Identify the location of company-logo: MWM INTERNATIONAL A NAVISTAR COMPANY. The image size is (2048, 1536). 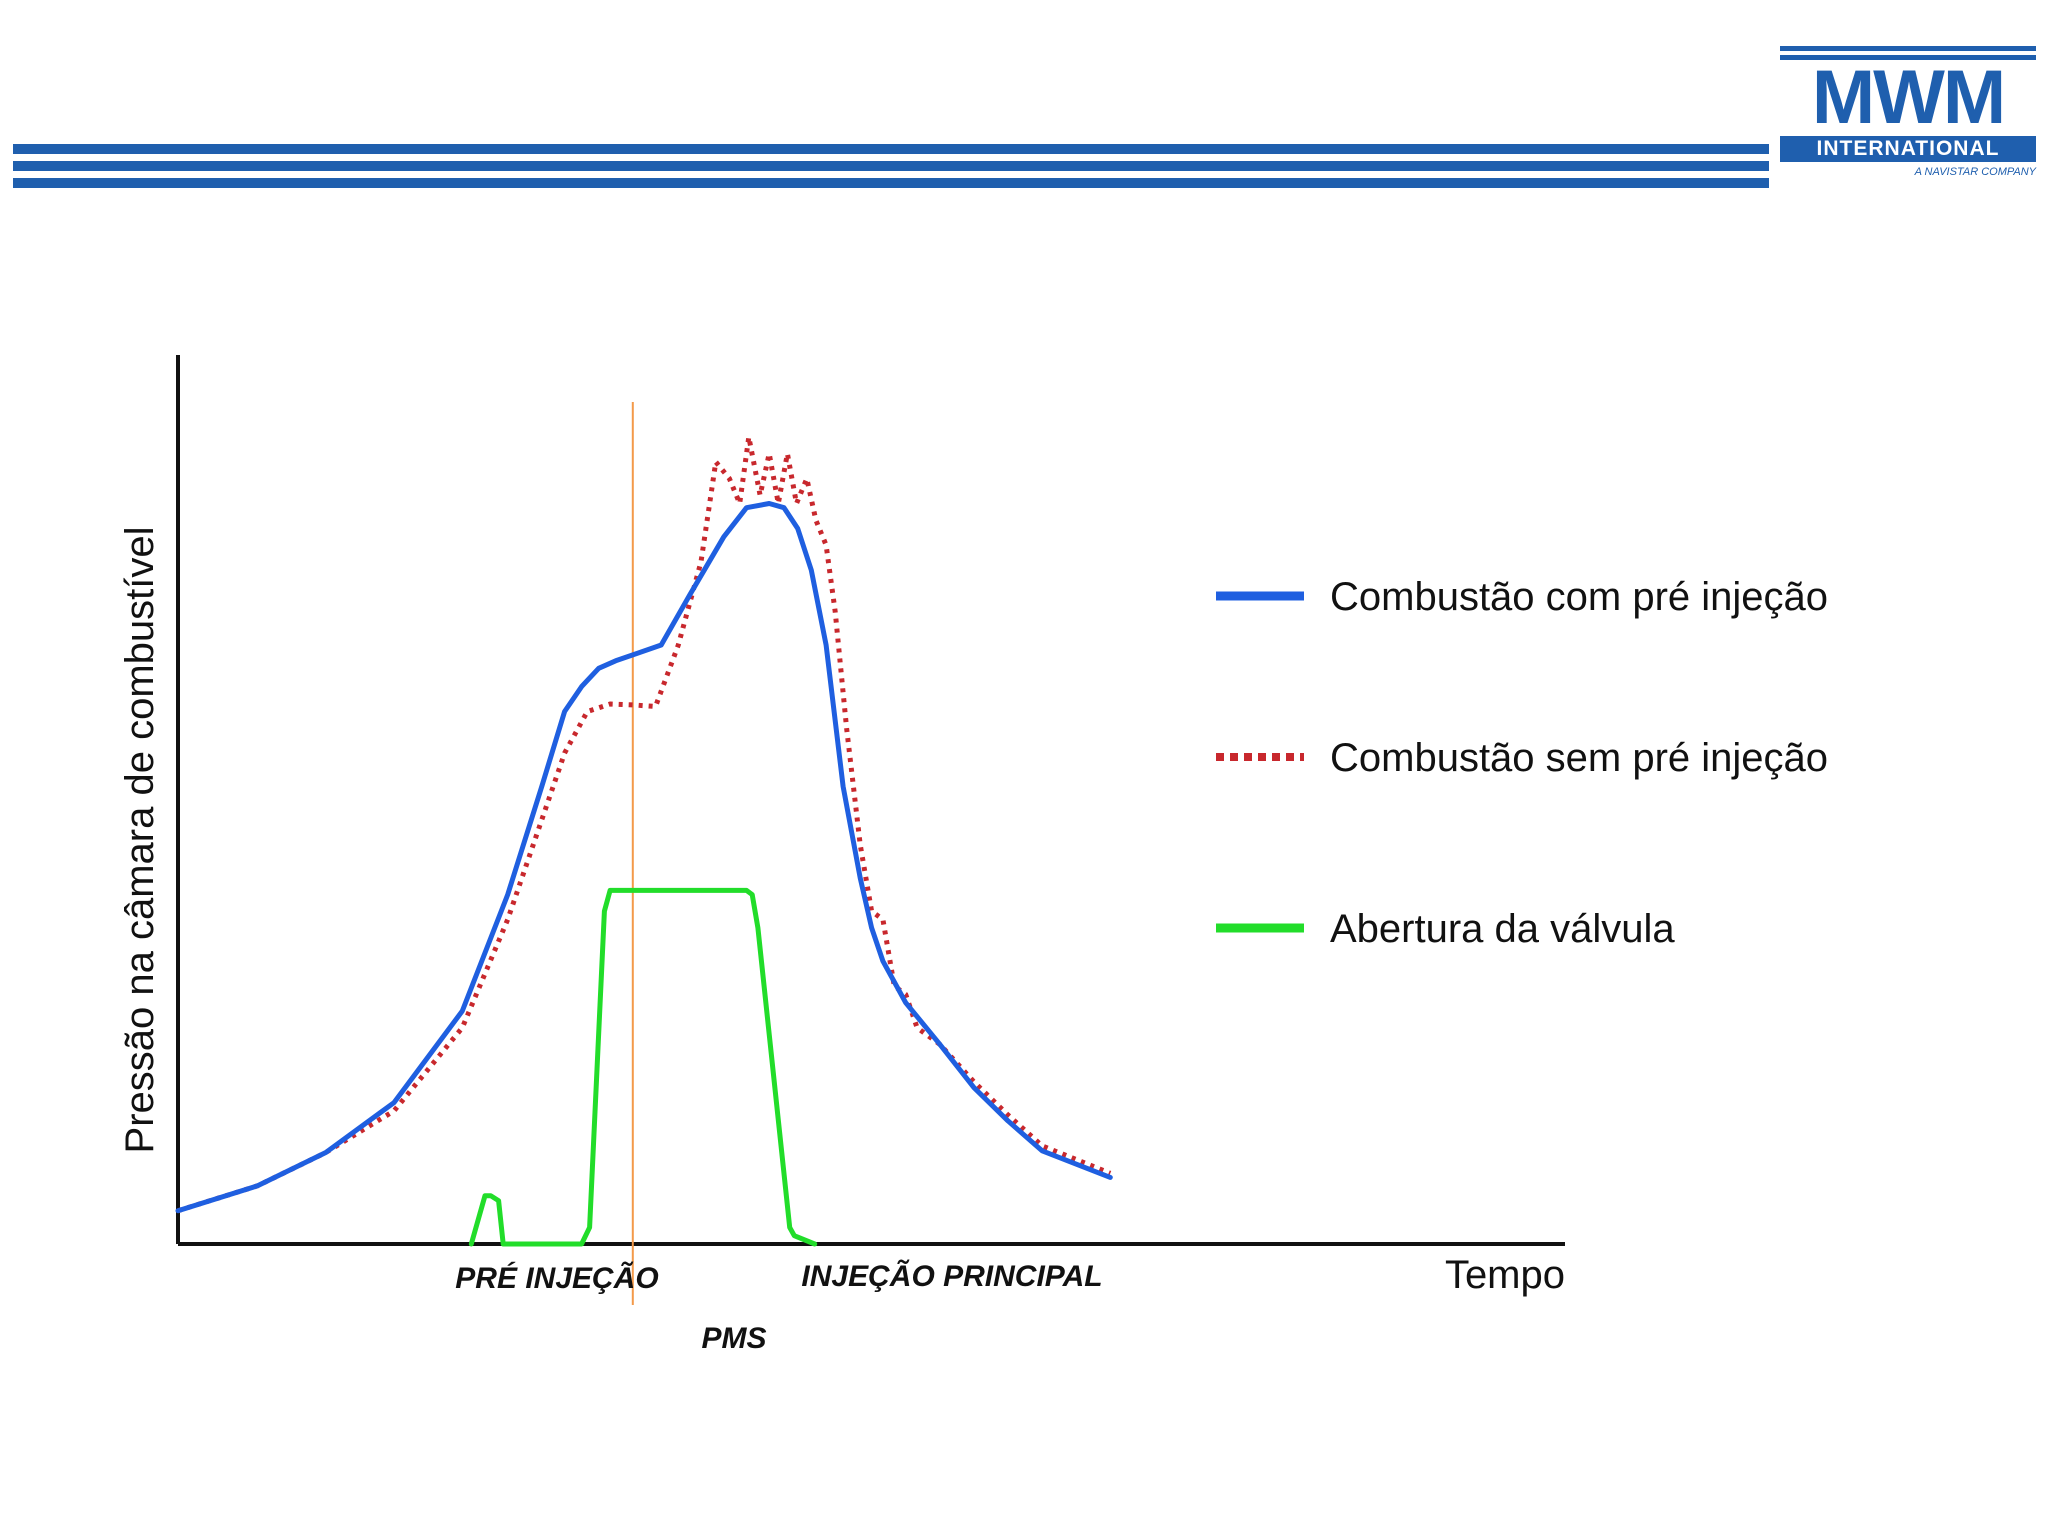
(1908, 121).